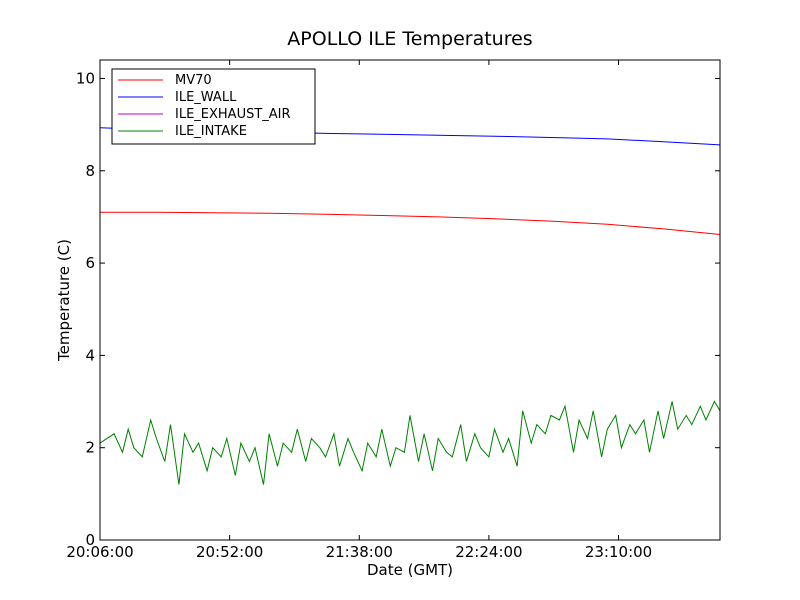 This screenshot has width=800, height=600. Describe the element at coordinates (410, 442) in the screenshot. I see `series-line-ile-intake` at that location.